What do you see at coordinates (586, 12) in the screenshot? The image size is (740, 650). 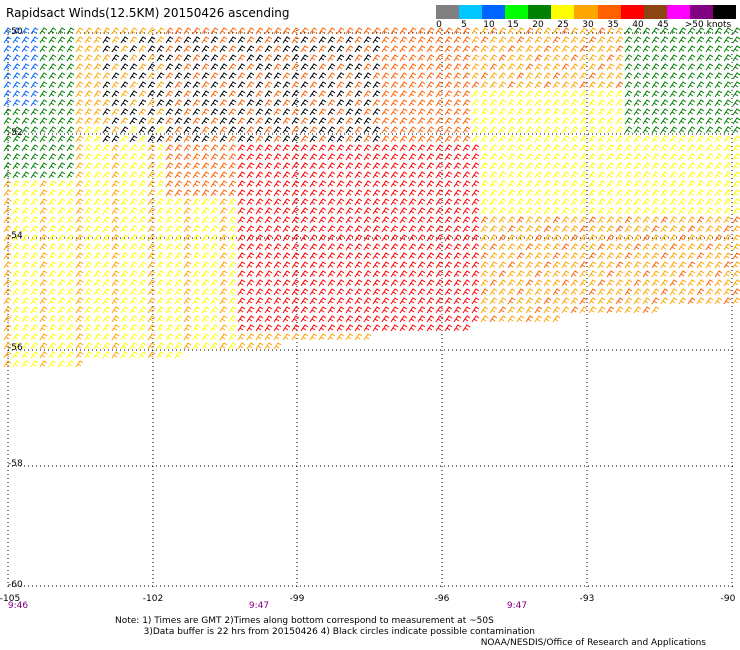 I see `legend-swatch` at bounding box center [586, 12].